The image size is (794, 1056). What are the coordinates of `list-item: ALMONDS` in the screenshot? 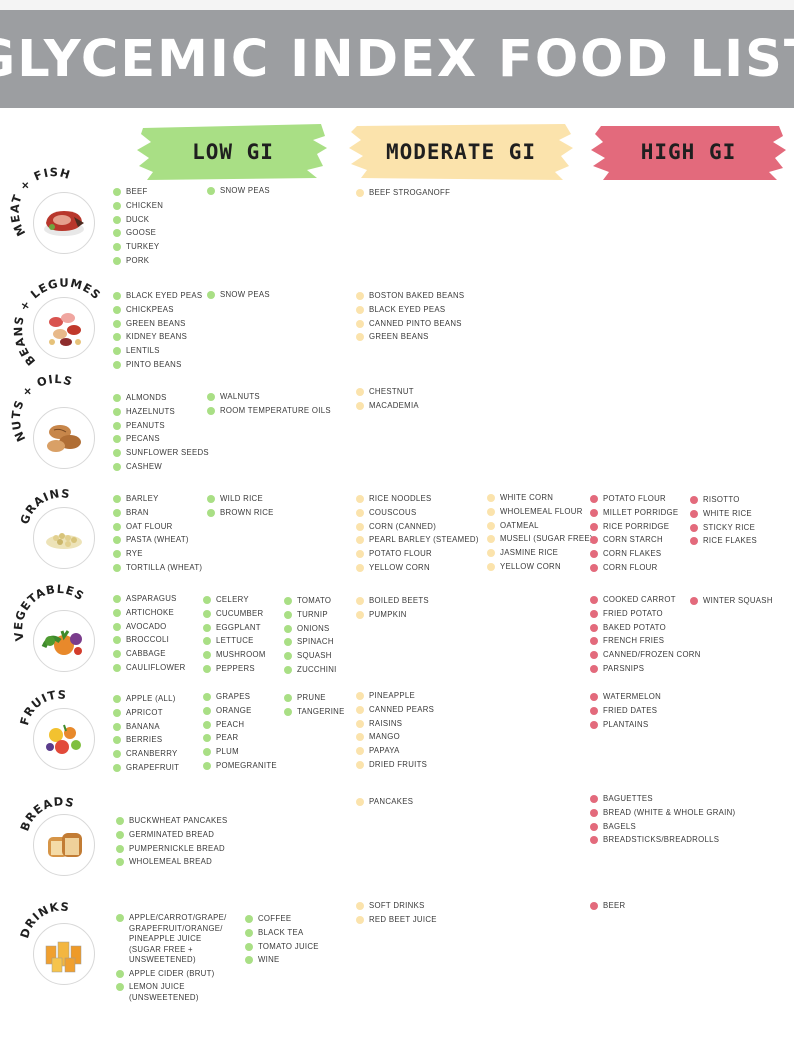 It's located at (161, 398).